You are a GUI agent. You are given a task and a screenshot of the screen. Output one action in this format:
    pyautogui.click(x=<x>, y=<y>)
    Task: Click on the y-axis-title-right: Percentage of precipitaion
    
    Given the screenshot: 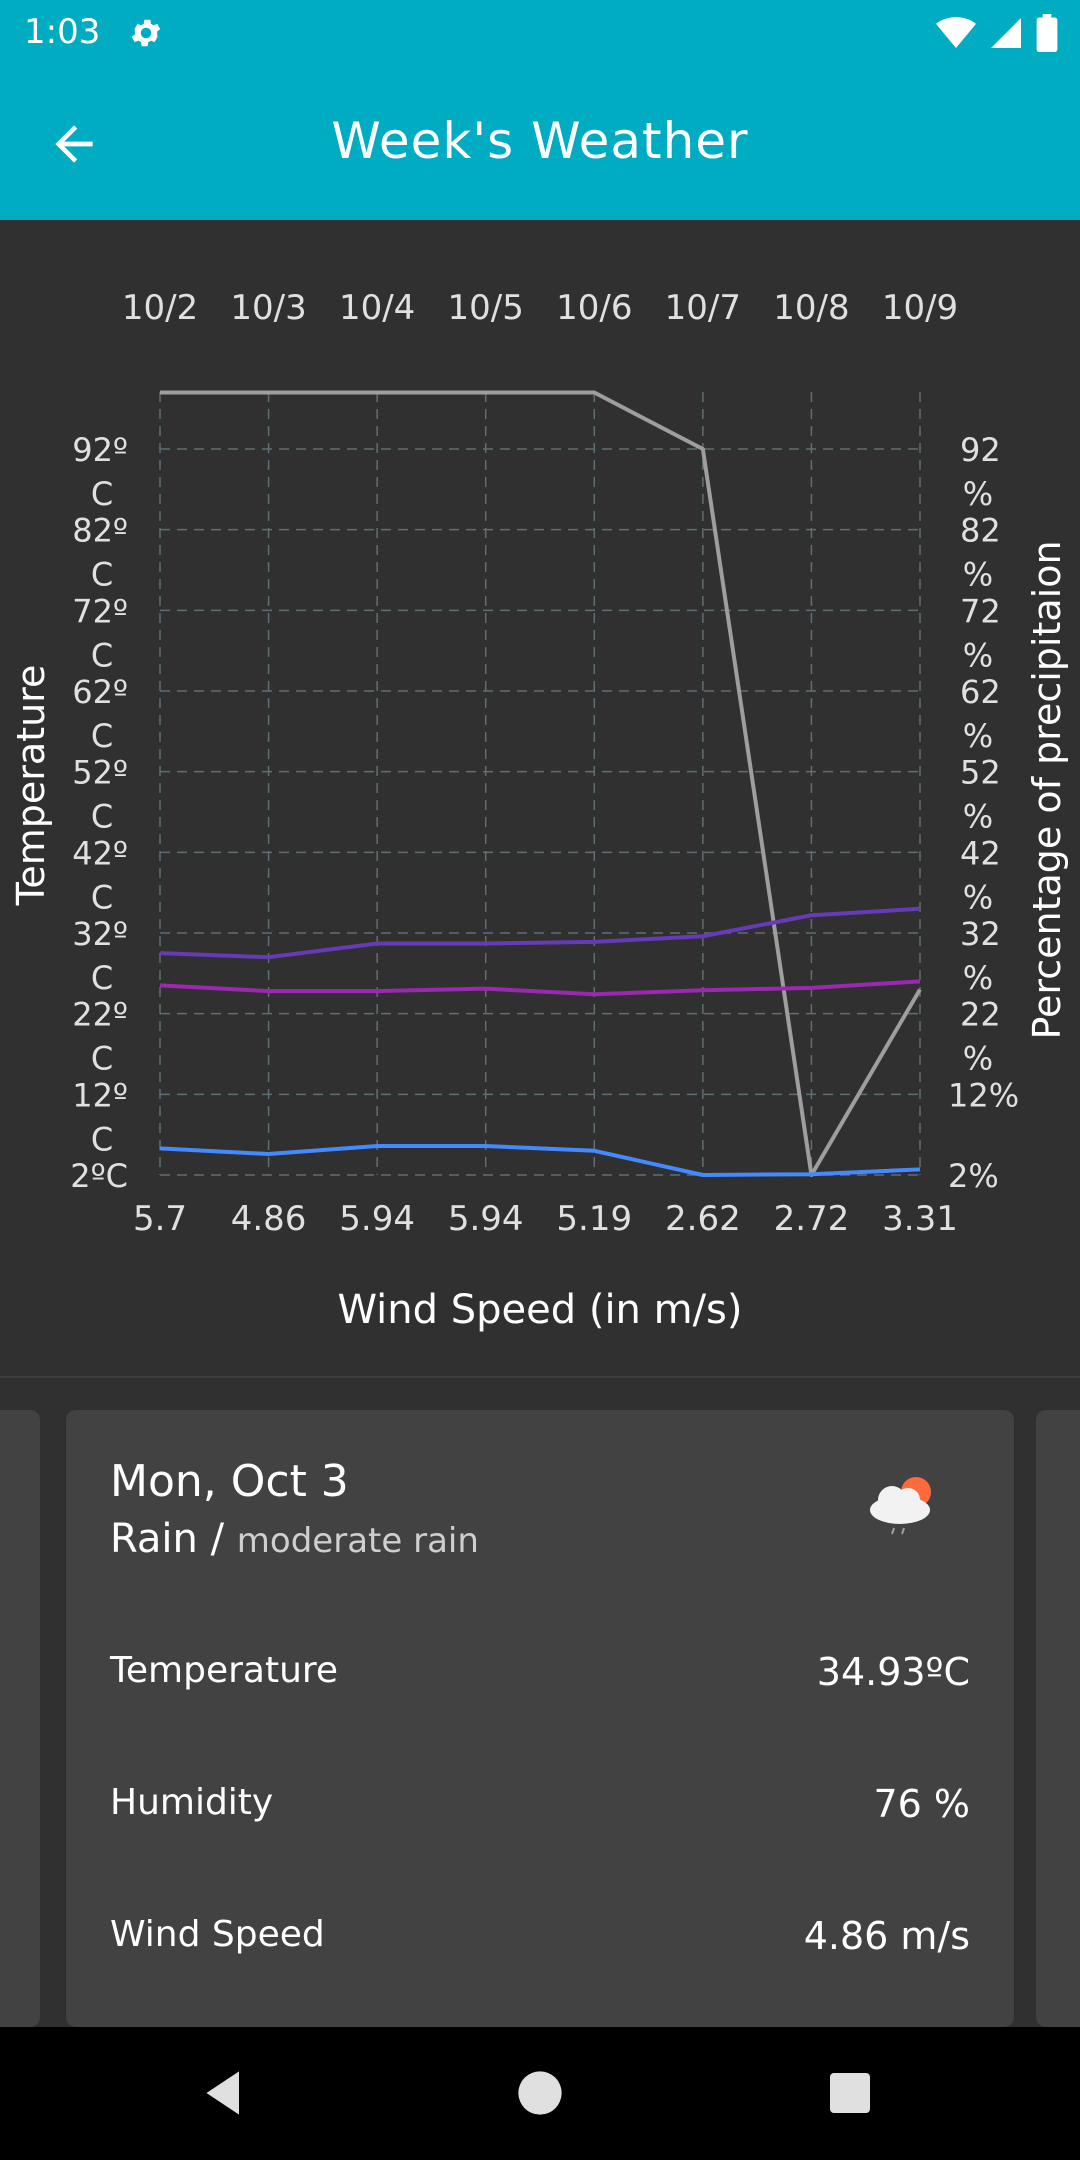 What is the action you would take?
    pyautogui.click(x=1047, y=789)
    